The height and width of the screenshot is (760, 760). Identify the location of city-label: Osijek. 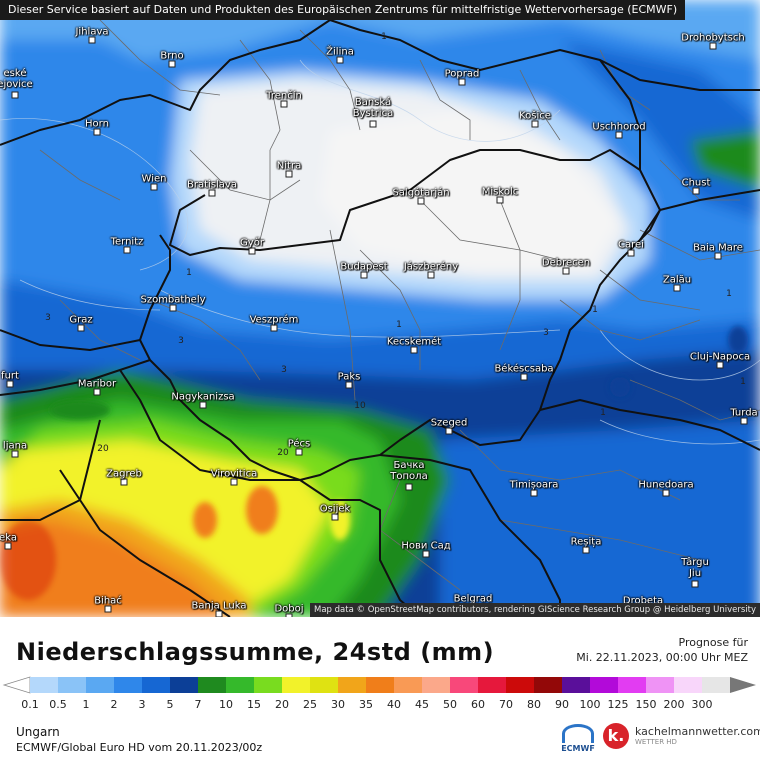
(335, 509).